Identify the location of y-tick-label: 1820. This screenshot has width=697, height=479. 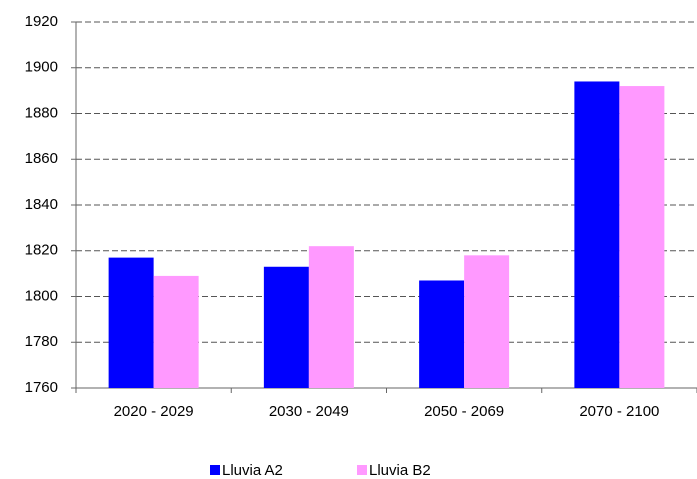
(41, 250).